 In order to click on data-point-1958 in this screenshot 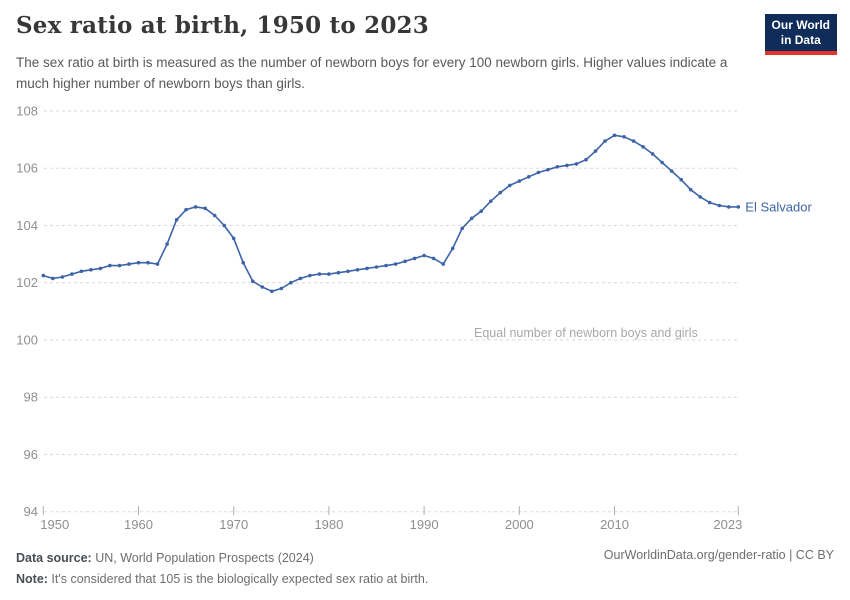, I will do `click(119, 265)`.